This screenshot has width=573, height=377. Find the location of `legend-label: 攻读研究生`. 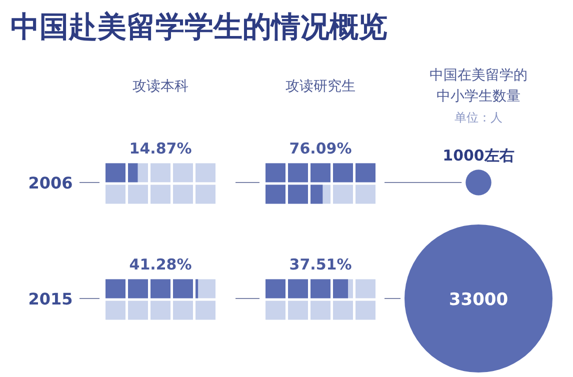

legend-label: 攻读研究生 is located at coordinates (321, 86).